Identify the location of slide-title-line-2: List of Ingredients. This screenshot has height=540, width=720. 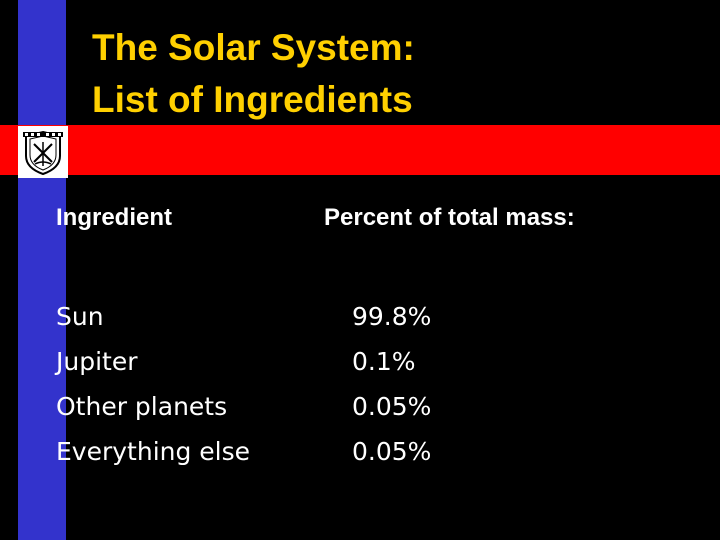
(252, 99).